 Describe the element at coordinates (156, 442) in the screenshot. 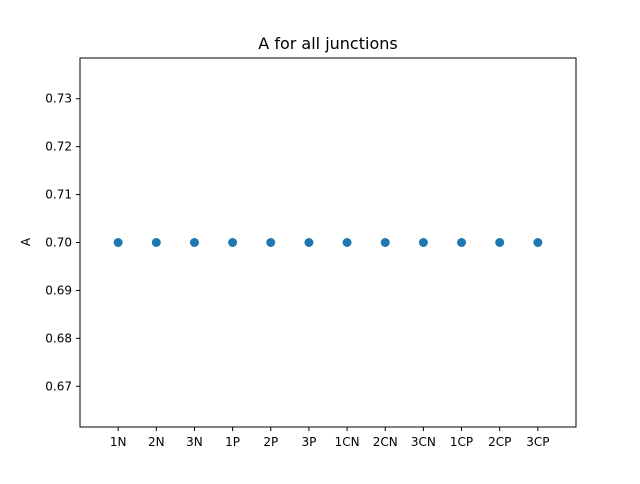

I see `x-tick-label: 2N` at that location.